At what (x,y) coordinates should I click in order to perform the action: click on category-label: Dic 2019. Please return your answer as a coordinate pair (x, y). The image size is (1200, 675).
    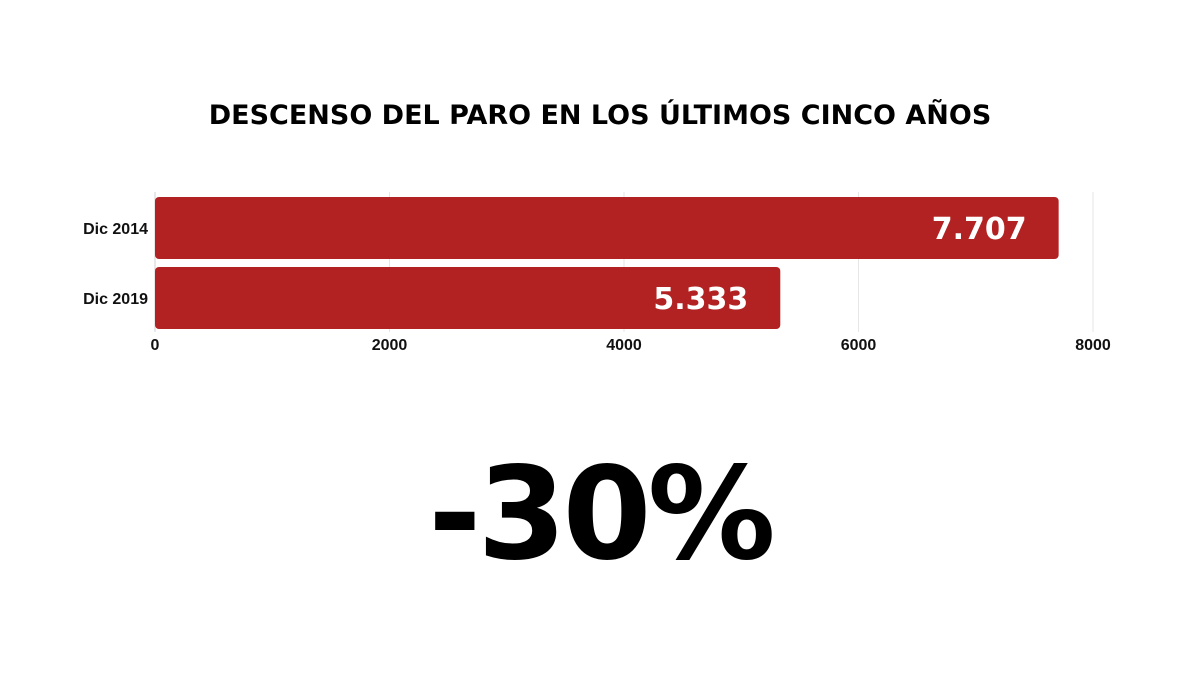
    Looking at the image, I should click on (115, 299).